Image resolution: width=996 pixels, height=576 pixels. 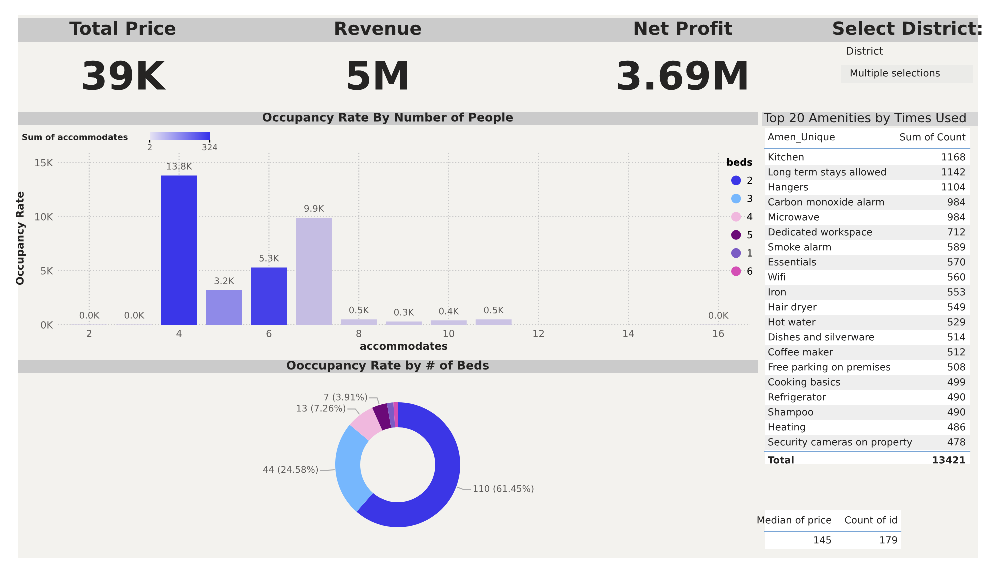 What do you see at coordinates (47, 325) in the screenshot?
I see `y-tick-label: 0K` at bounding box center [47, 325].